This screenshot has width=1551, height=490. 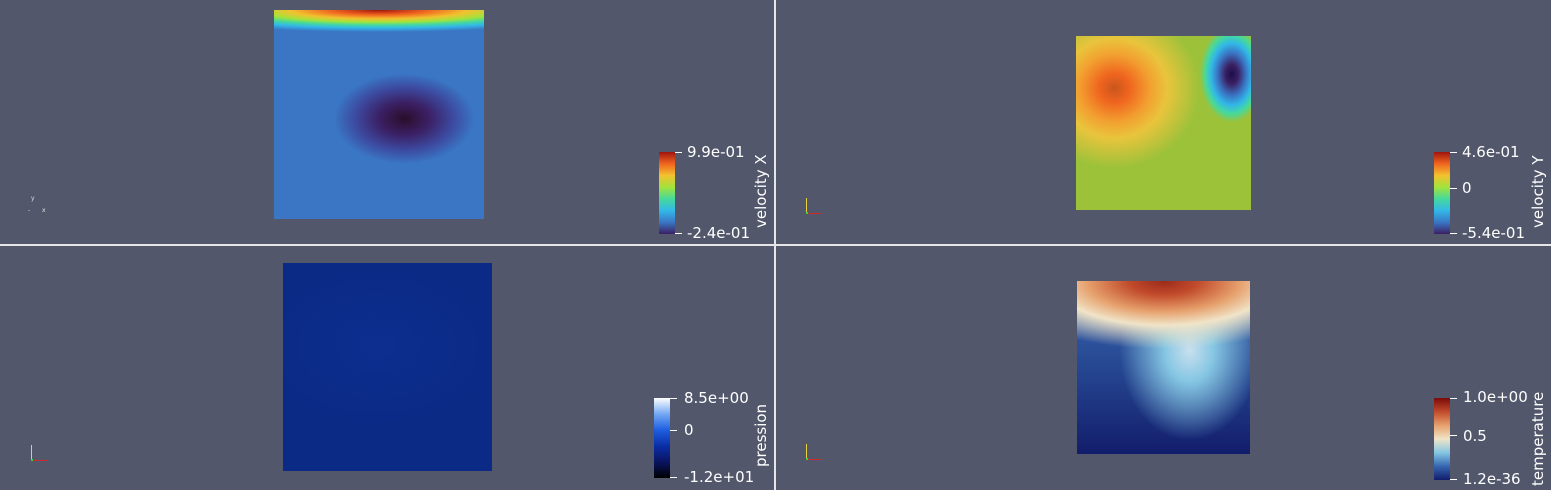 What do you see at coordinates (1495, 397) in the screenshot?
I see `temperature-max-label: 1.0e+00` at bounding box center [1495, 397].